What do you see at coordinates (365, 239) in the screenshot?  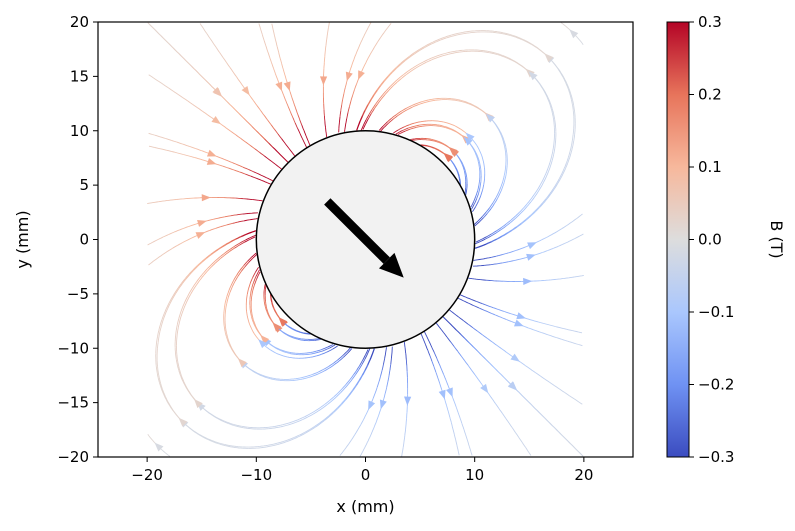 I see `magnet` at bounding box center [365, 239].